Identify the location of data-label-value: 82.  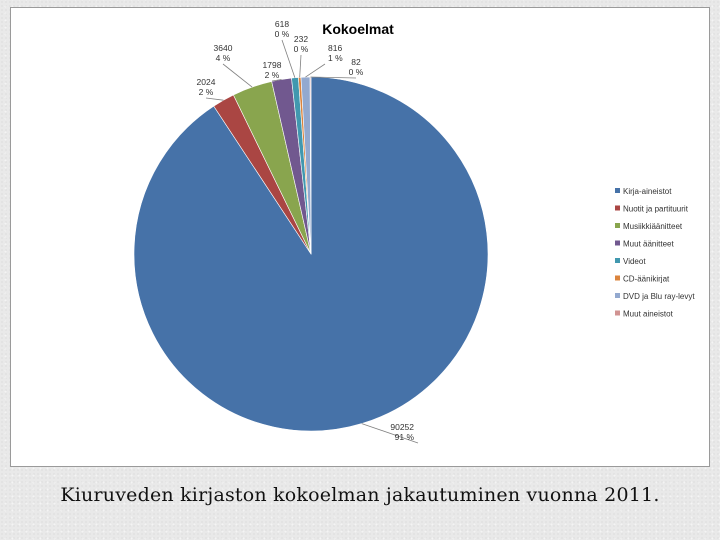
(356, 62).